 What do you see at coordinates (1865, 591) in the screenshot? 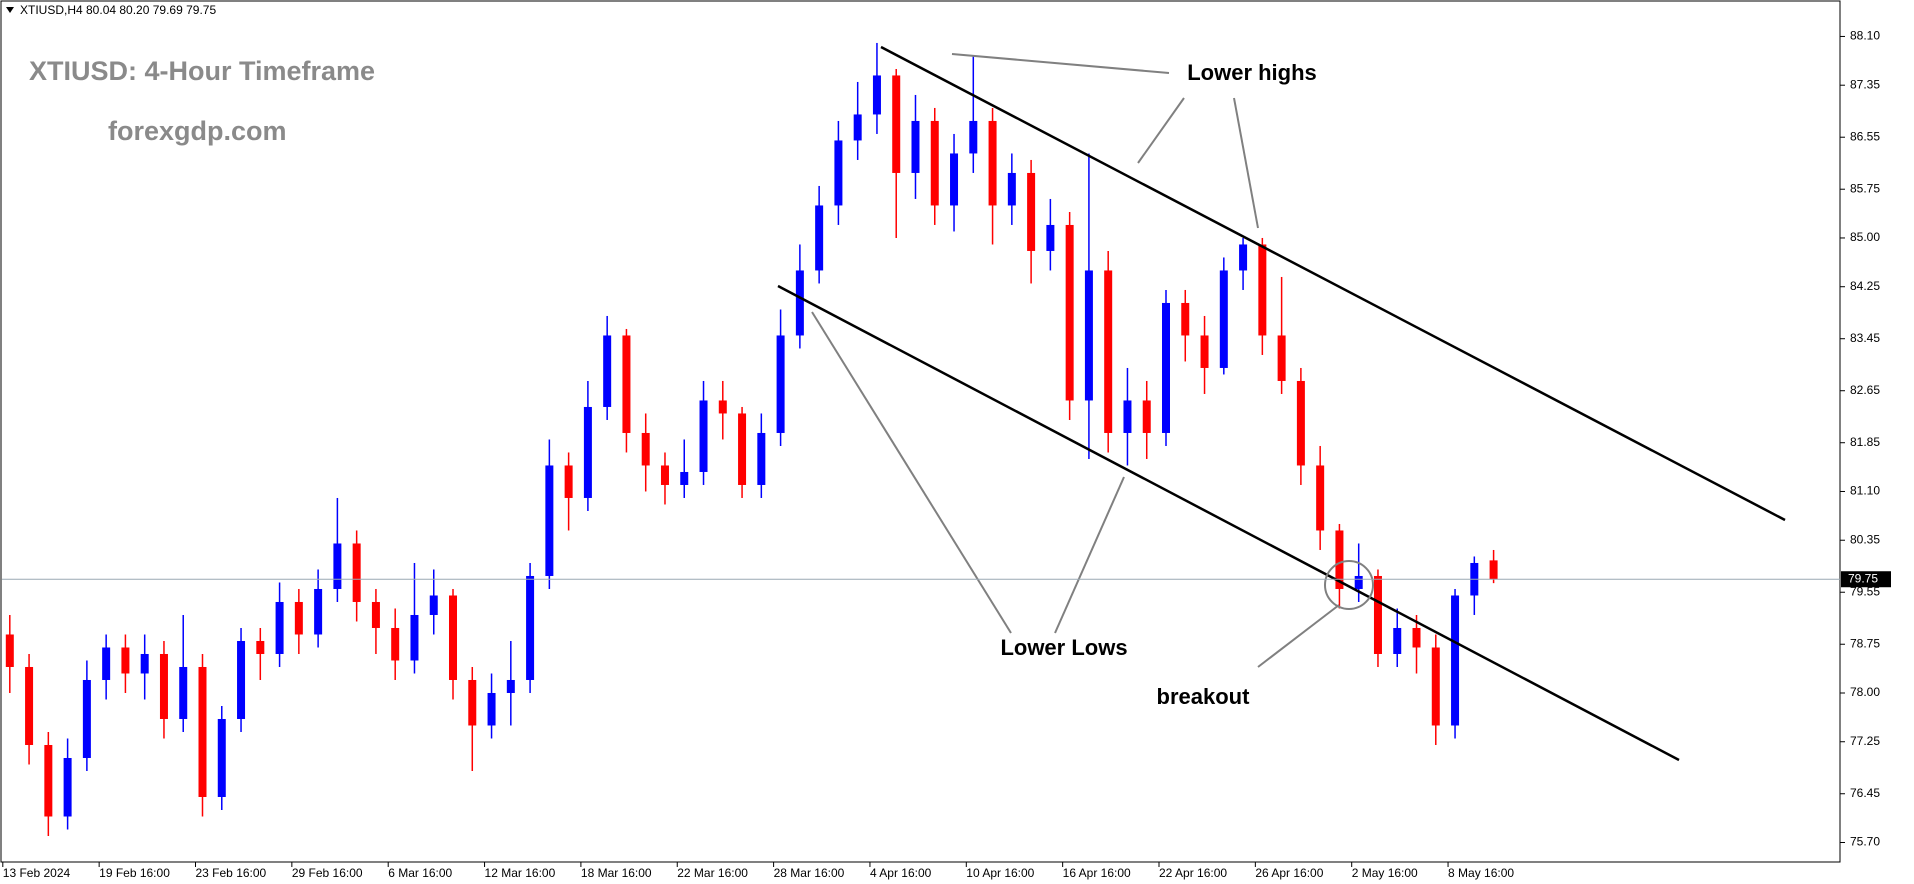
I see `y-tick-label: 79.55` at bounding box center [1865, 591].